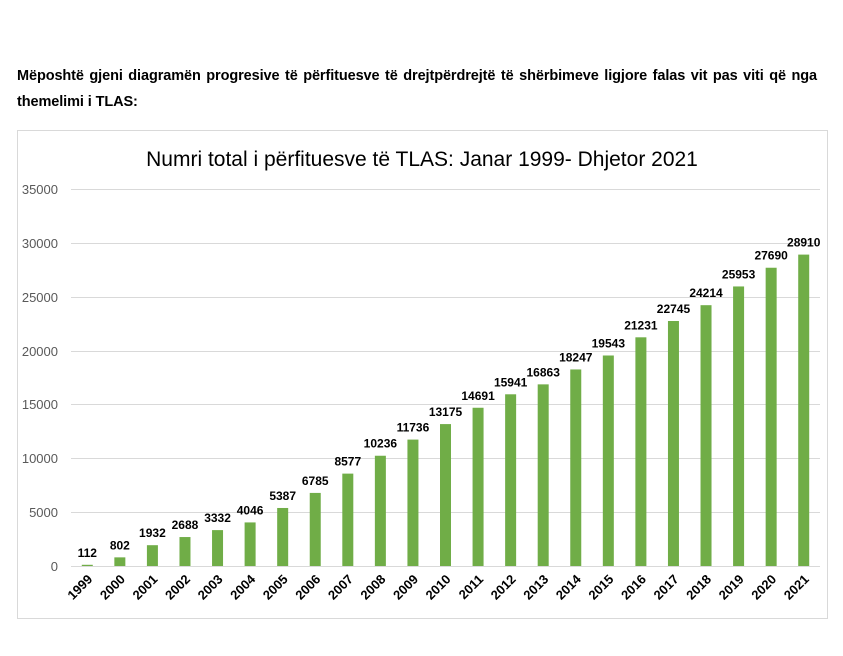  Describe the element at coordinates (706, 435) in the screenshot. I see `bar-2018` at that location.